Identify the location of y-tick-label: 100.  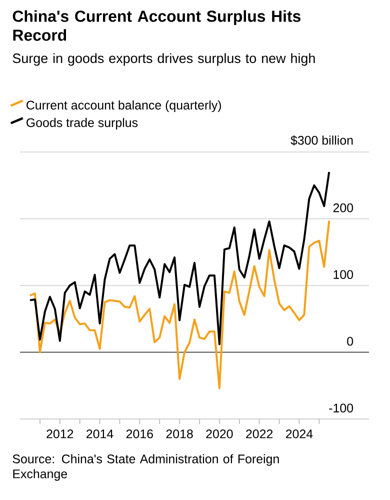
(344, 274).